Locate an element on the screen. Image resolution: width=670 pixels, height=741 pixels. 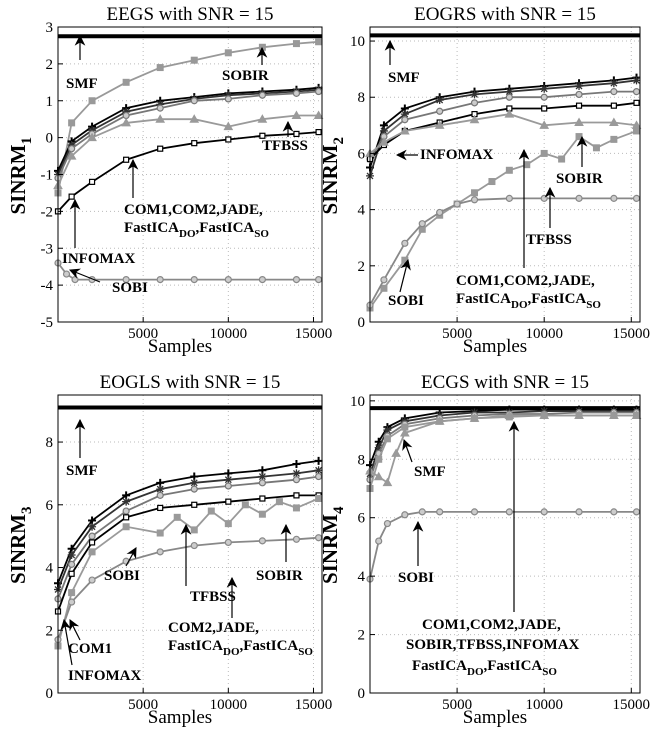
annotation-label: FastICADO,FastICASO is located at coordinates (240, 648).